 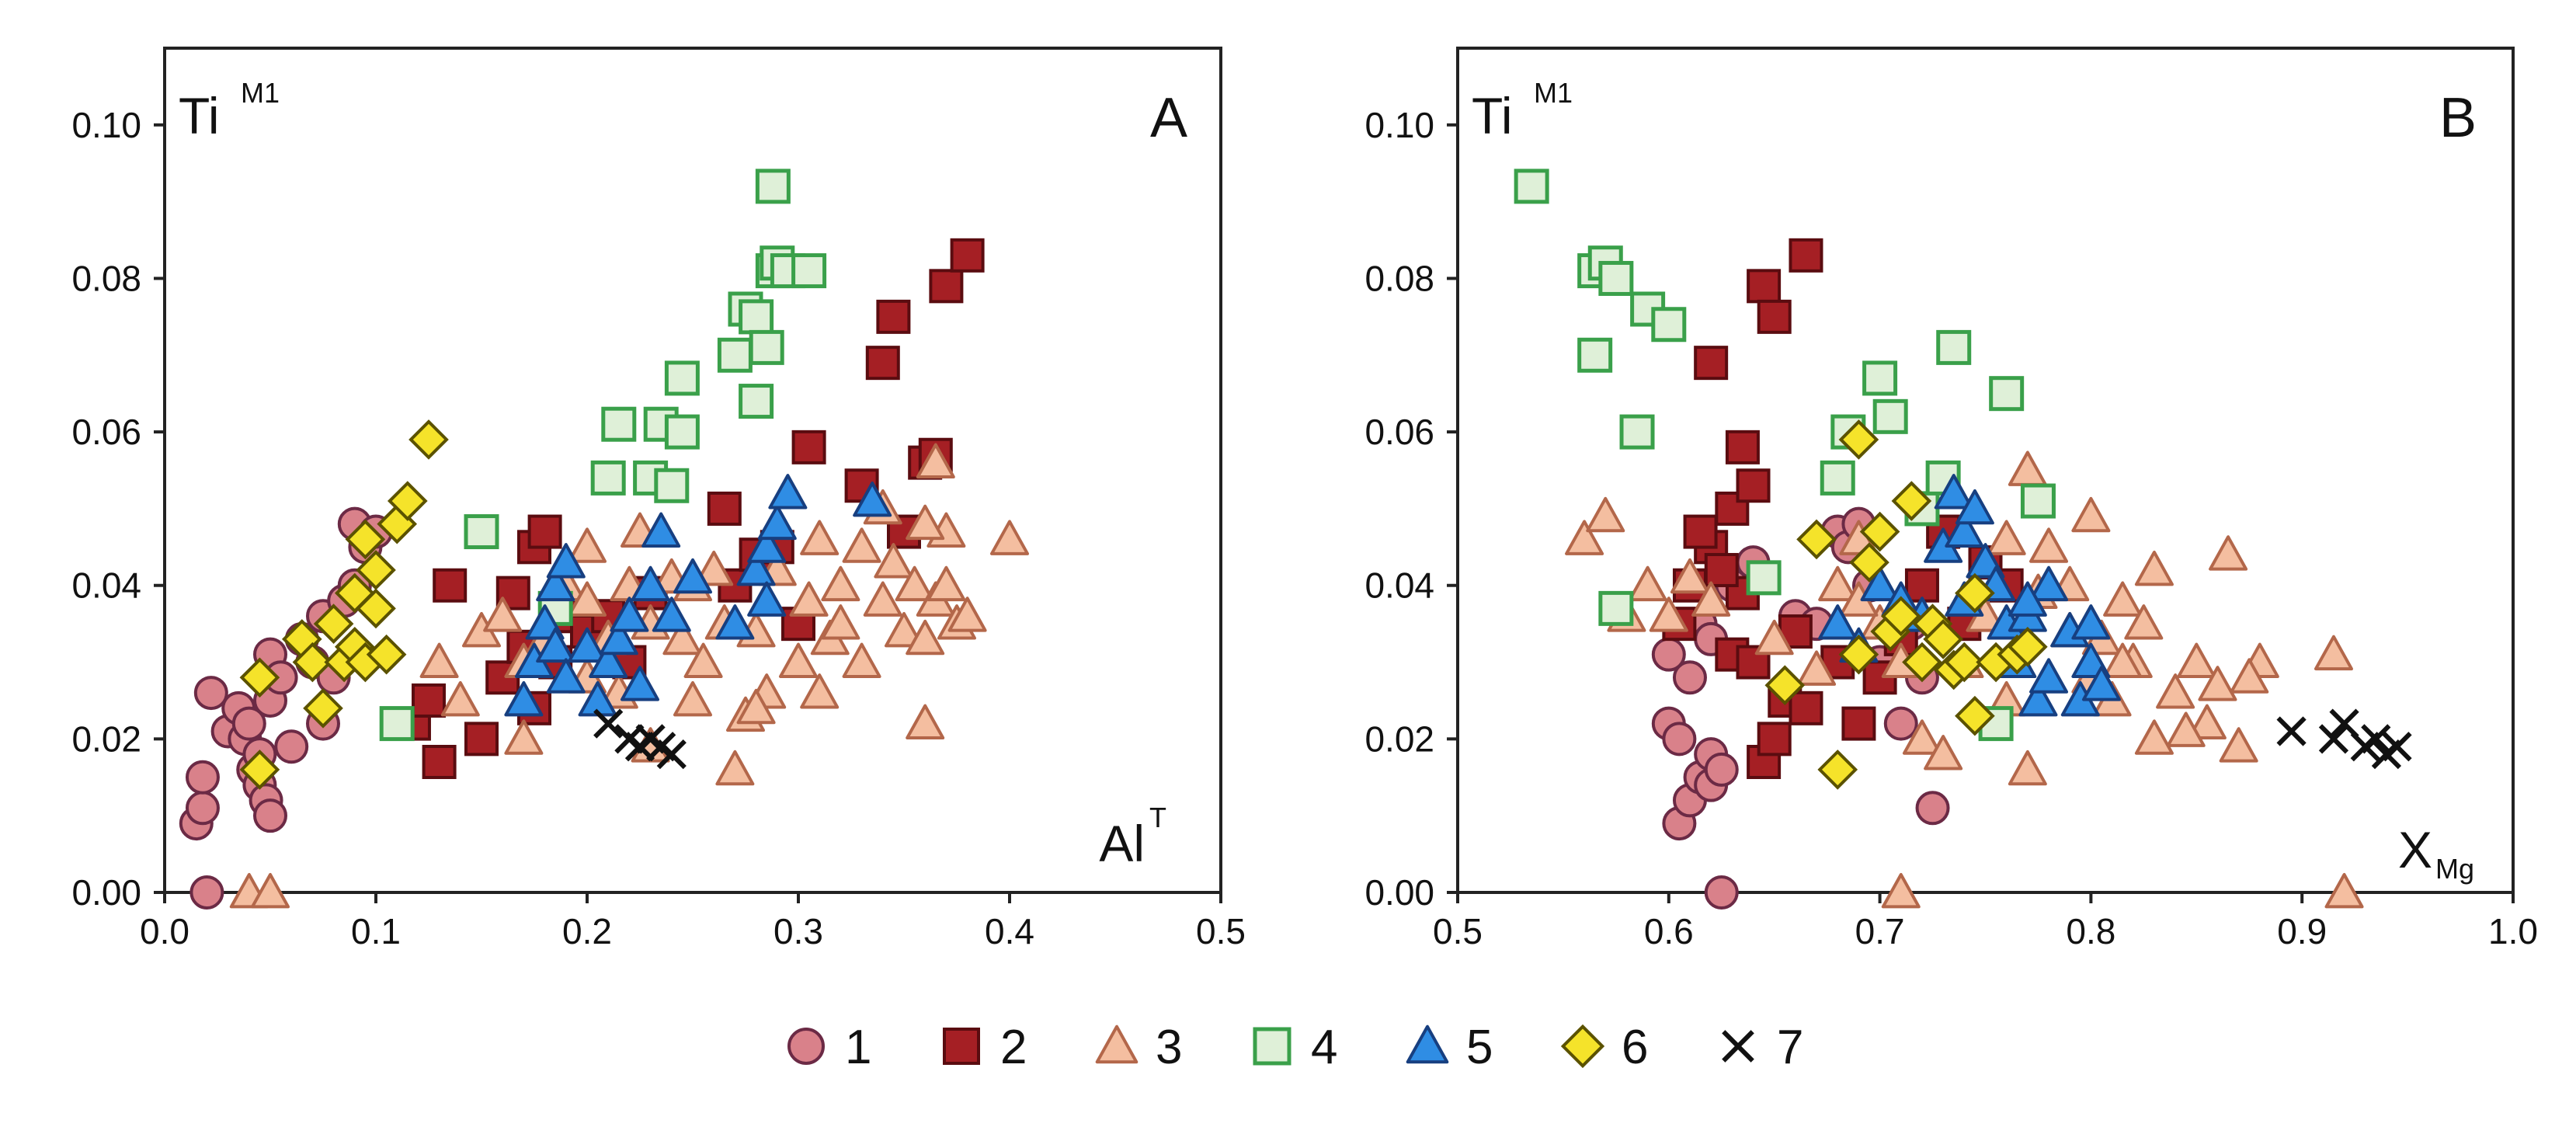 I want to click on y-tick-label-a: 0.00, so click(x=106, y=892).